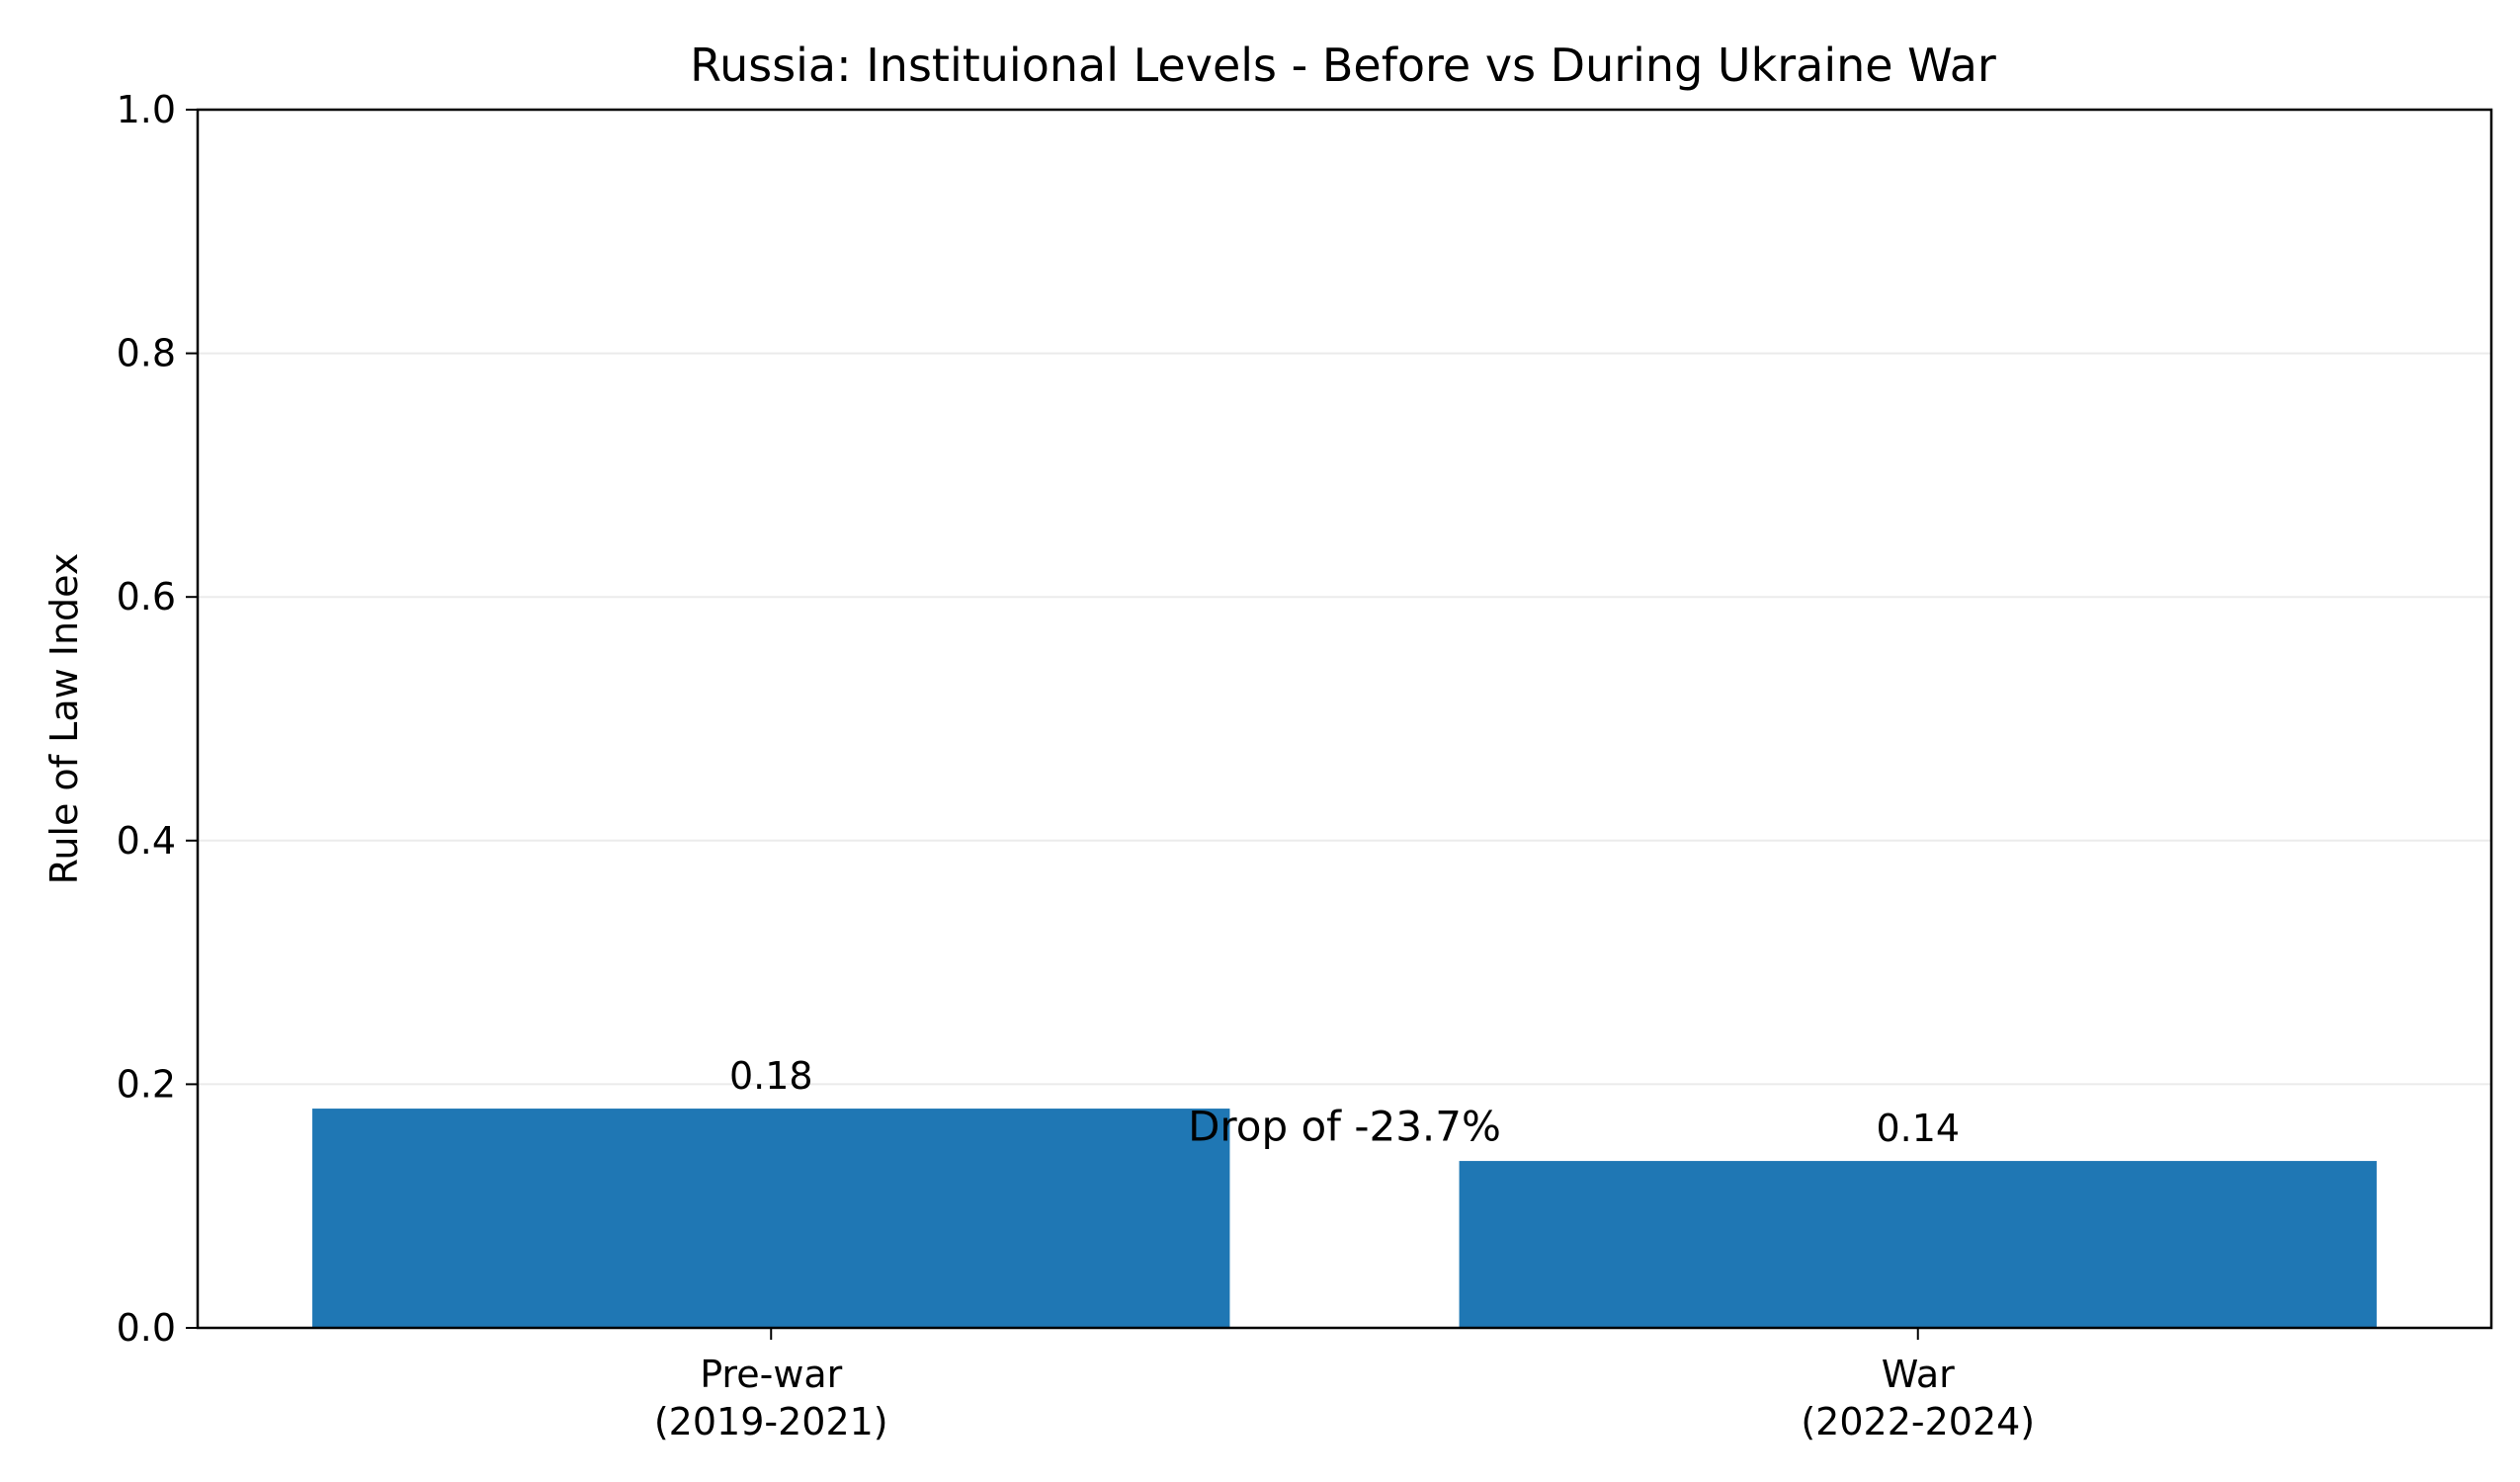  What do you see at coordinates (146, 596) in the screenshot?
I see `y-tick-label: 0.6` at bounding box center [146, 596].